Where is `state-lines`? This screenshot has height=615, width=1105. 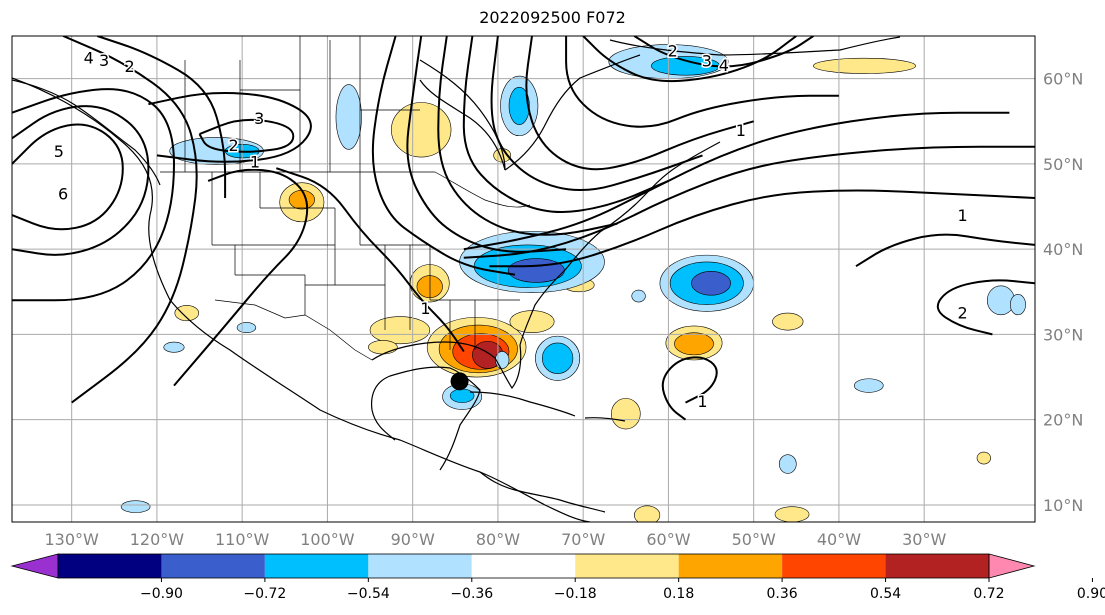
state-lines is located at coordinates (365, 193).